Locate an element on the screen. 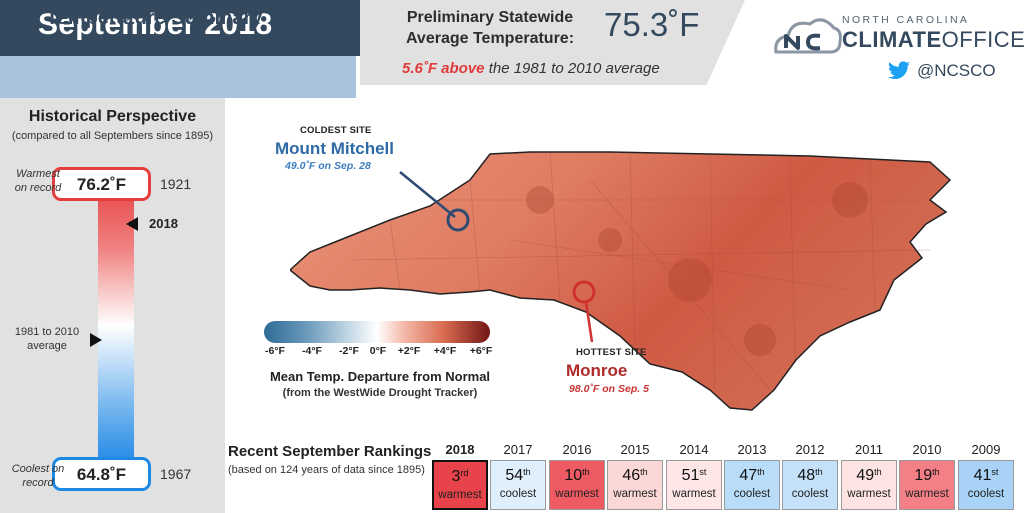 The width and height of the screenshot is (1024, 513). coolest-record-value: 64.8˚F is located at coordinates (101, 474).